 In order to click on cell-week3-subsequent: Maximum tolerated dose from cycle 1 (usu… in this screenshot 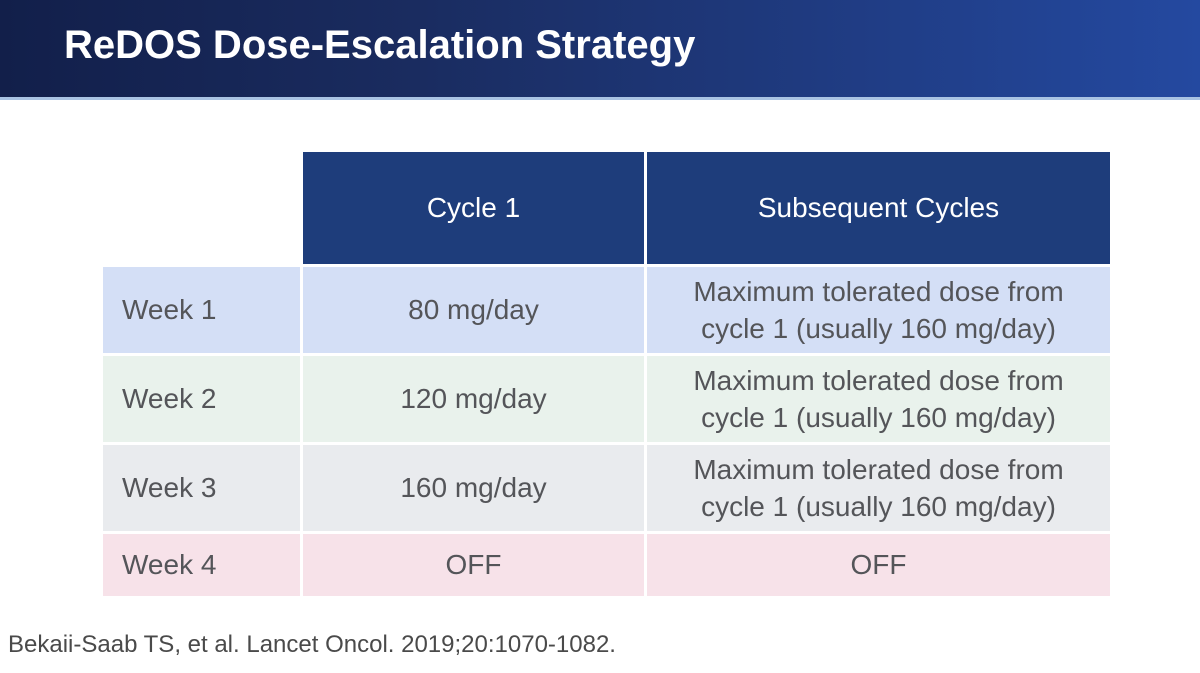, I will do `click(878, 488)`.